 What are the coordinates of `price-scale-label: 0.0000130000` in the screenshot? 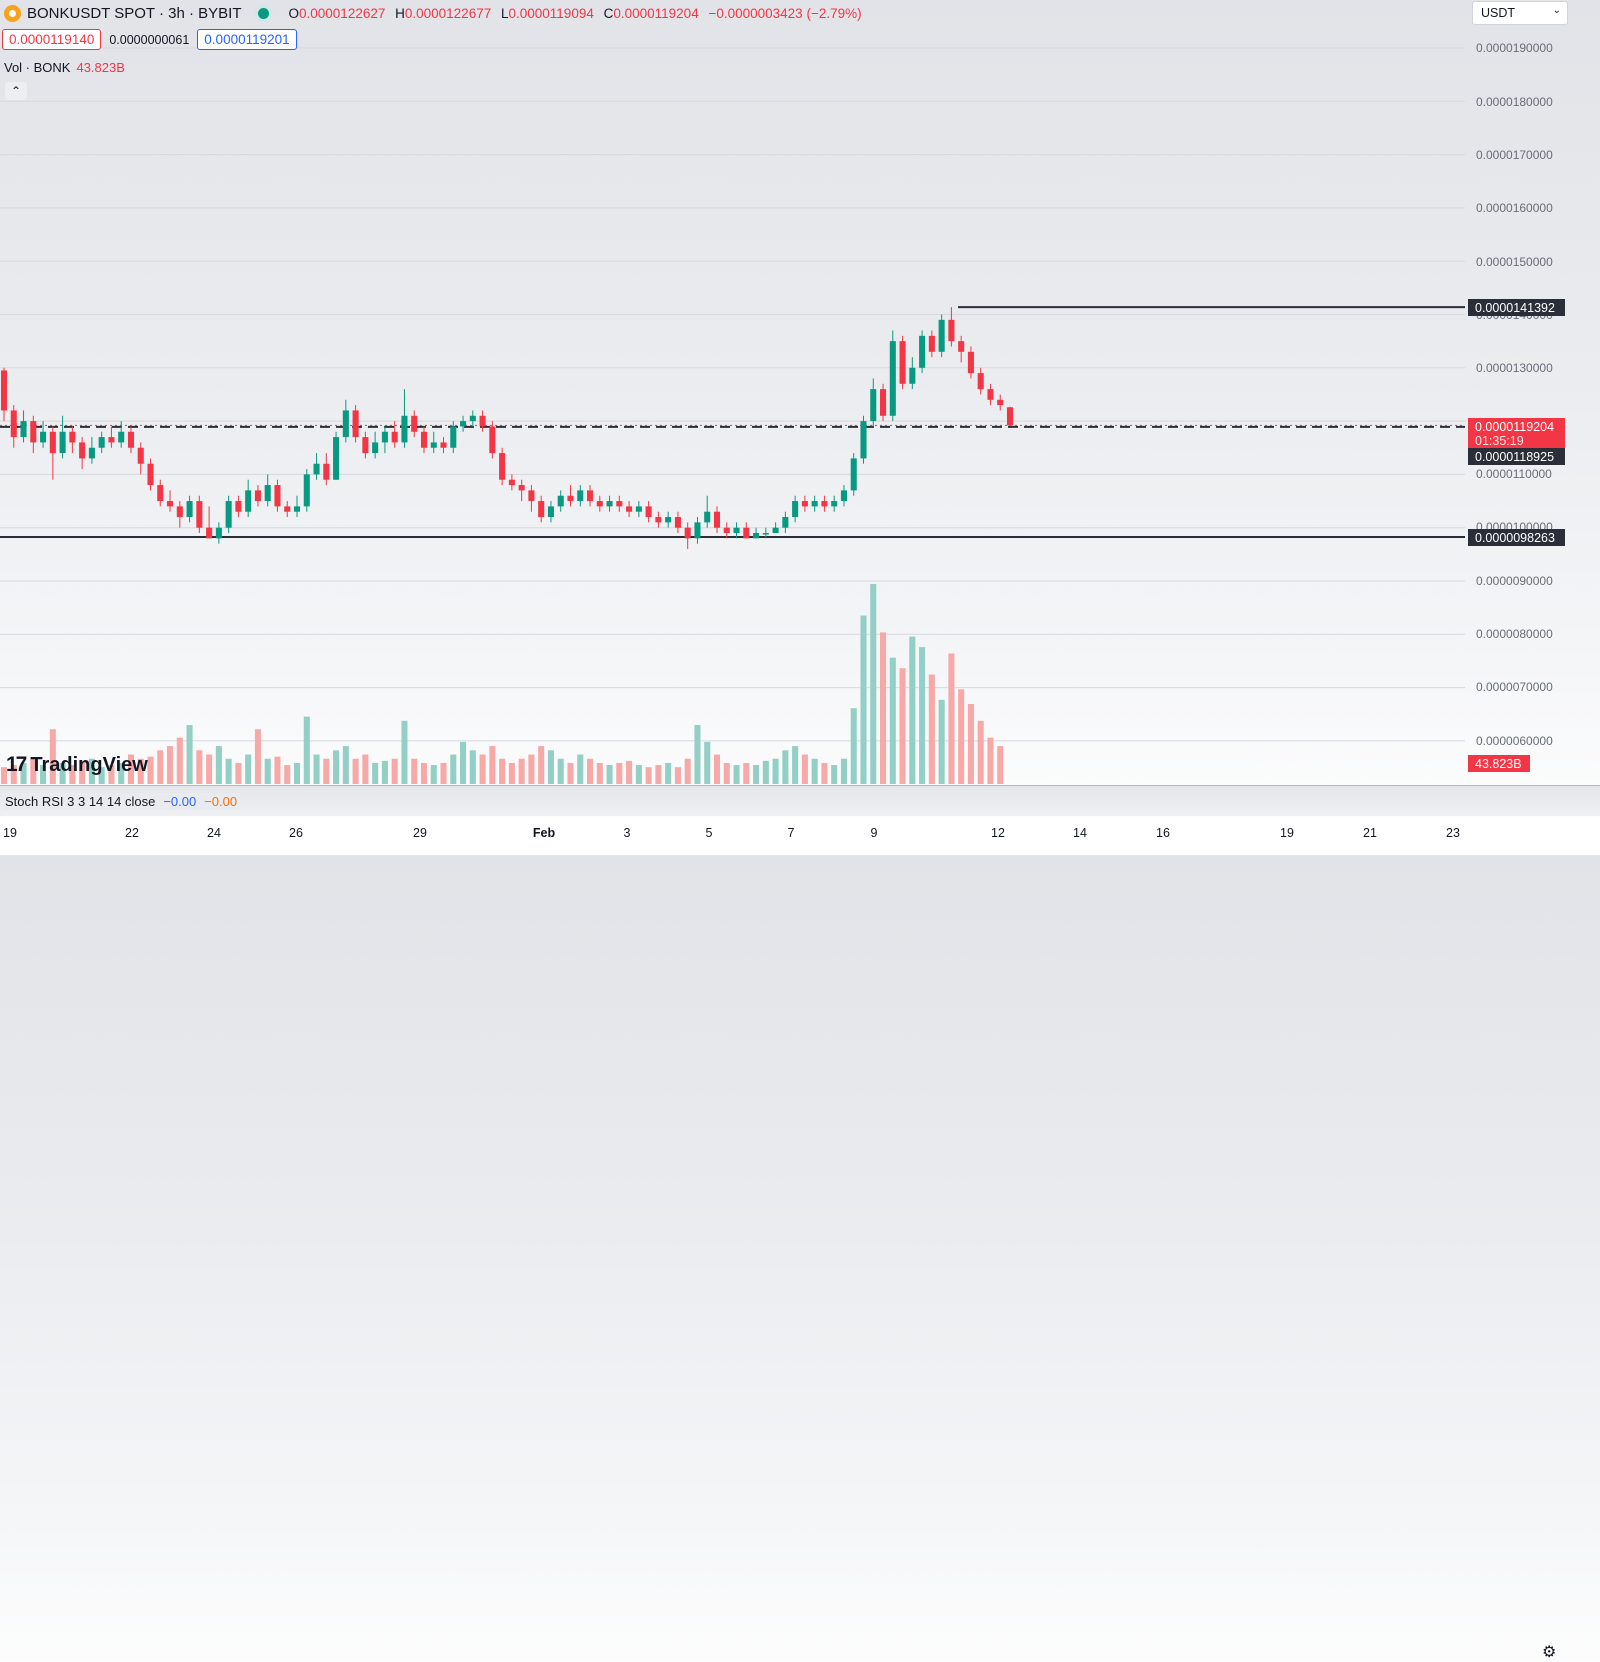 It's located at (1514, 368).